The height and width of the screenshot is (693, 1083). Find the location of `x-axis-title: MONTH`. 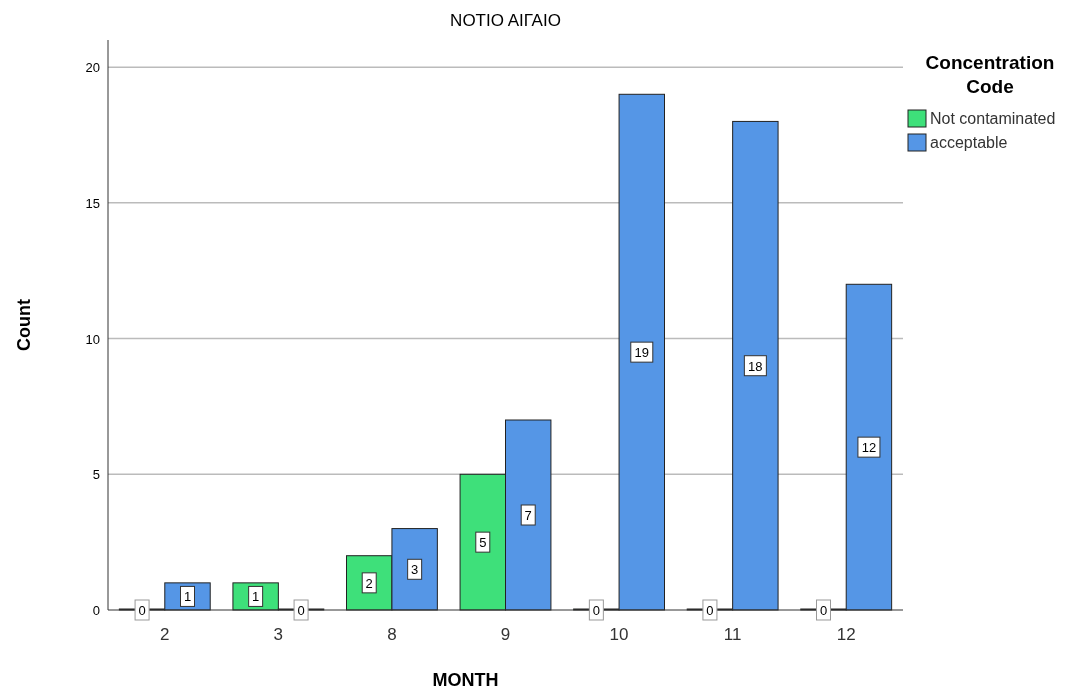

x-axis-title: MONTH is located at coordinates (465, 680).